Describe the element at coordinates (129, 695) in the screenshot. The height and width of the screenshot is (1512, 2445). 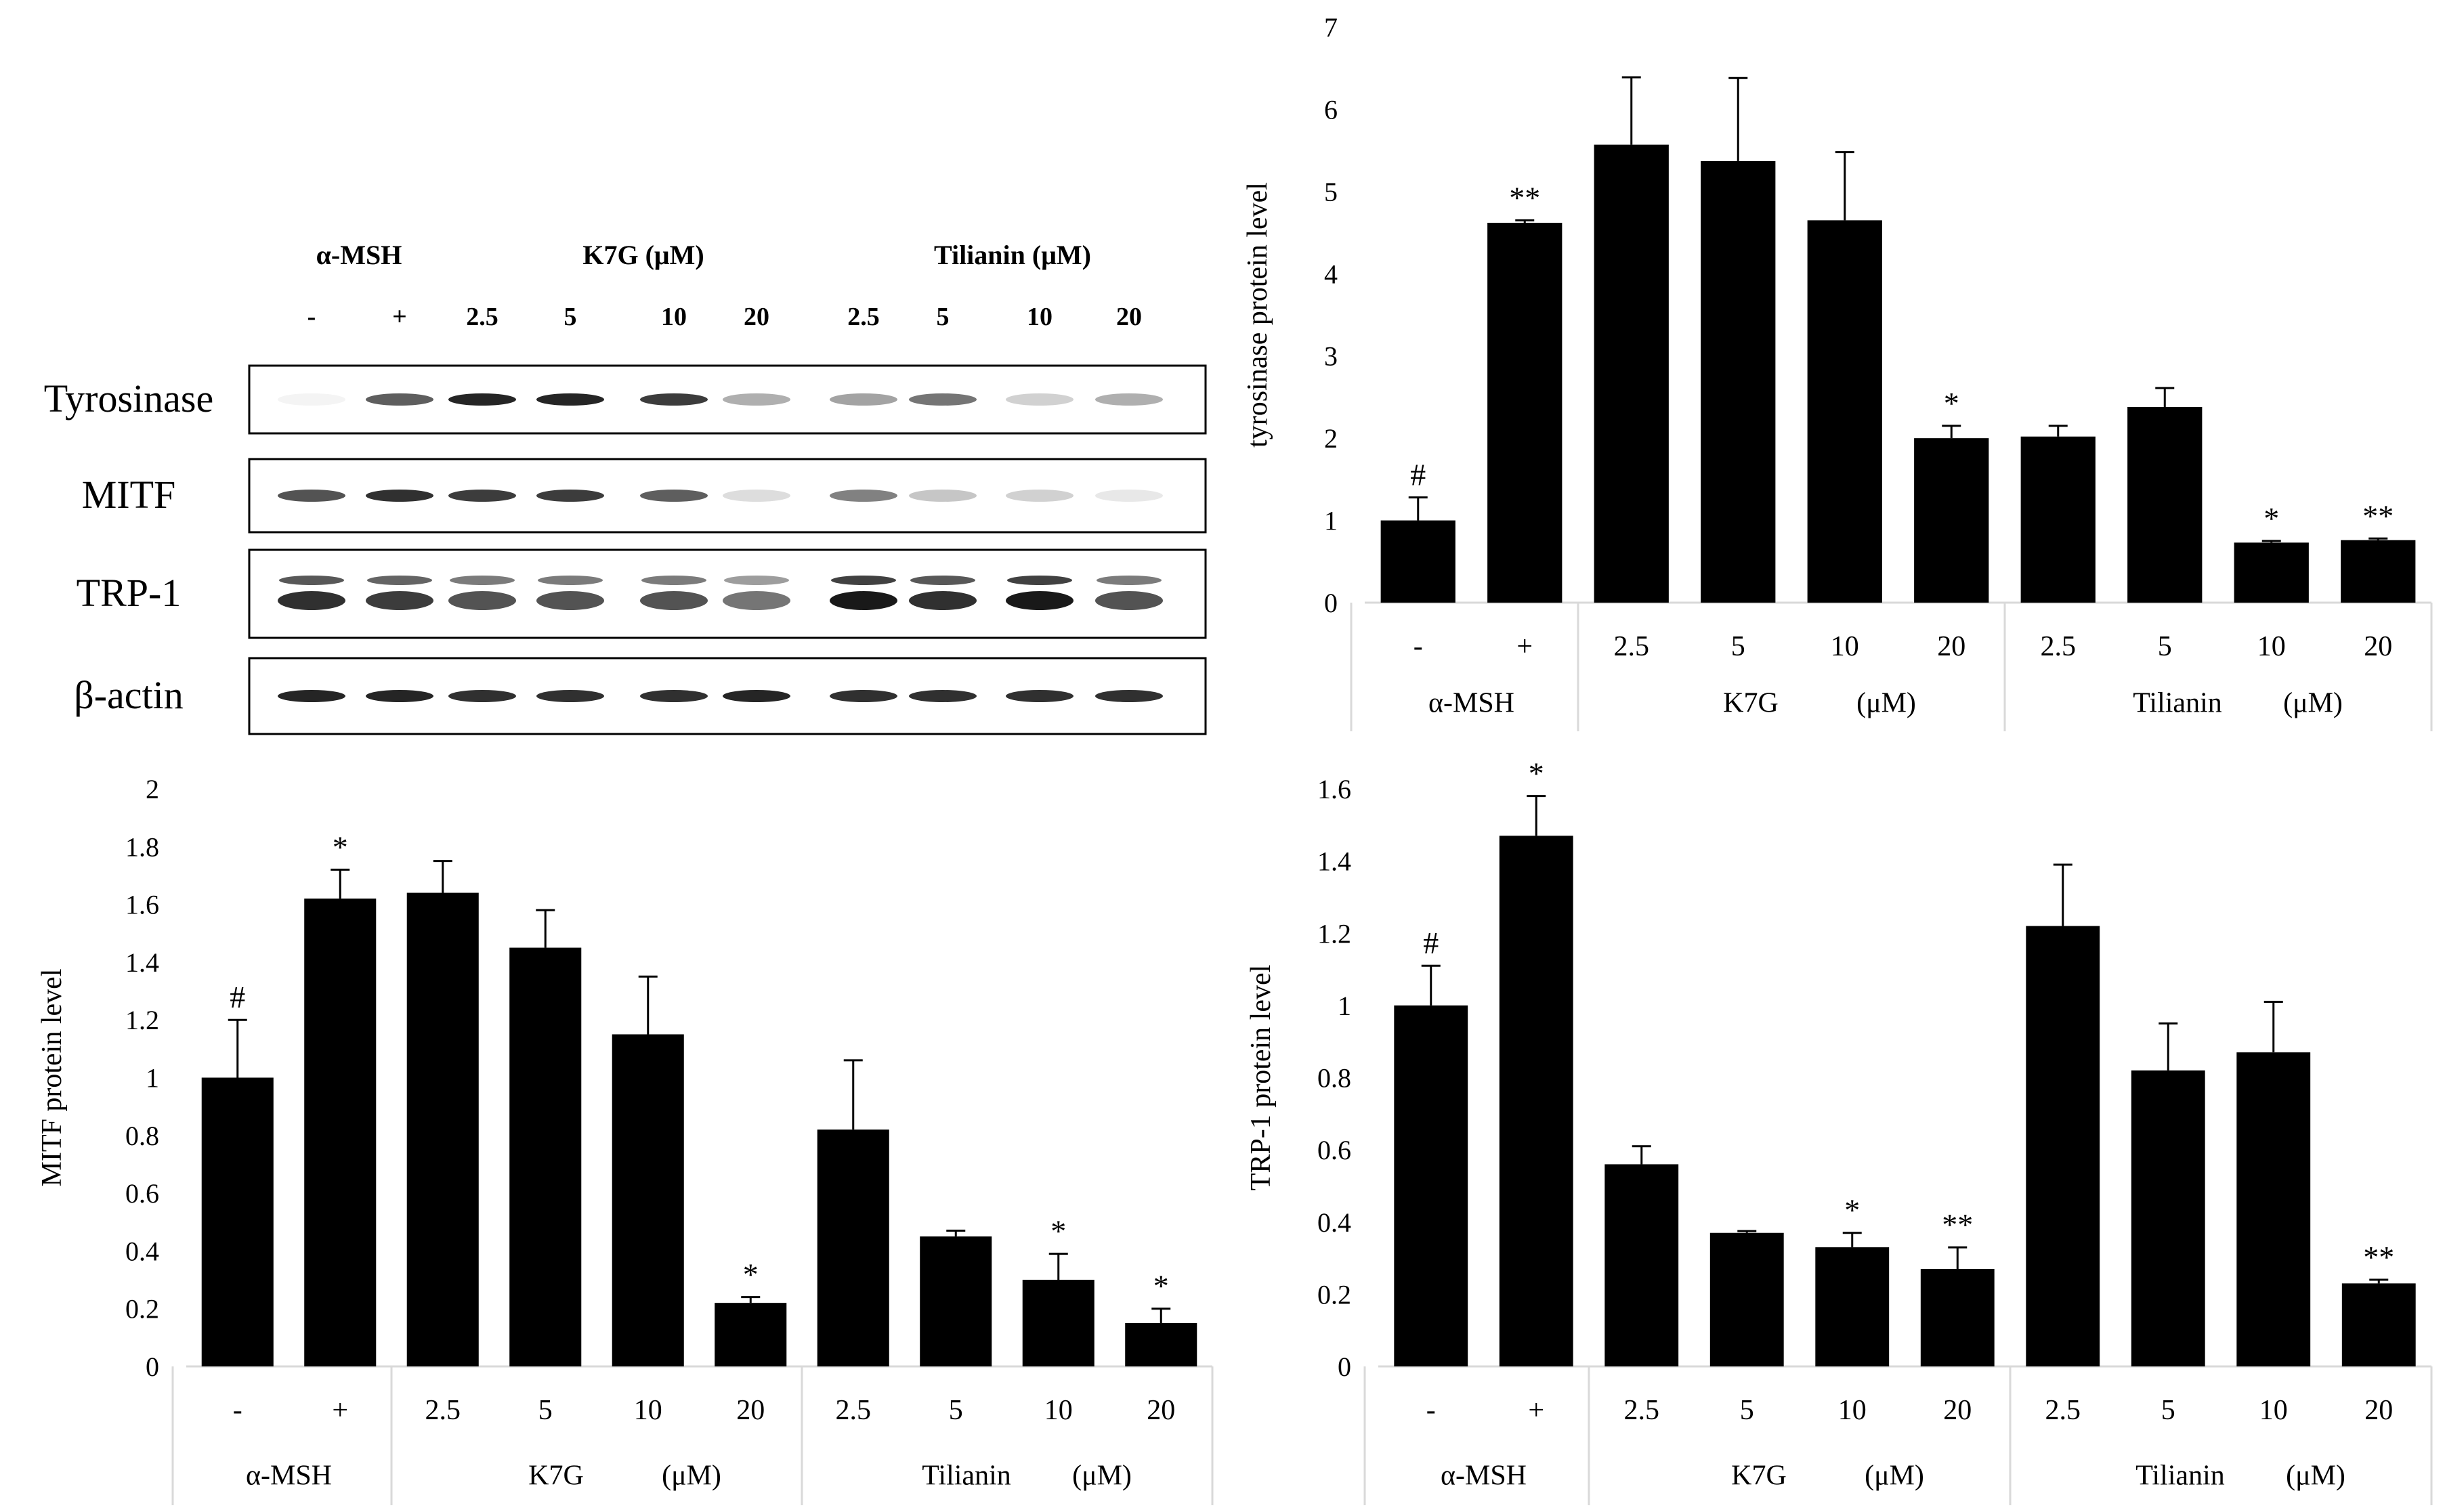
I see `blot-row-label: β-actin` at that location.